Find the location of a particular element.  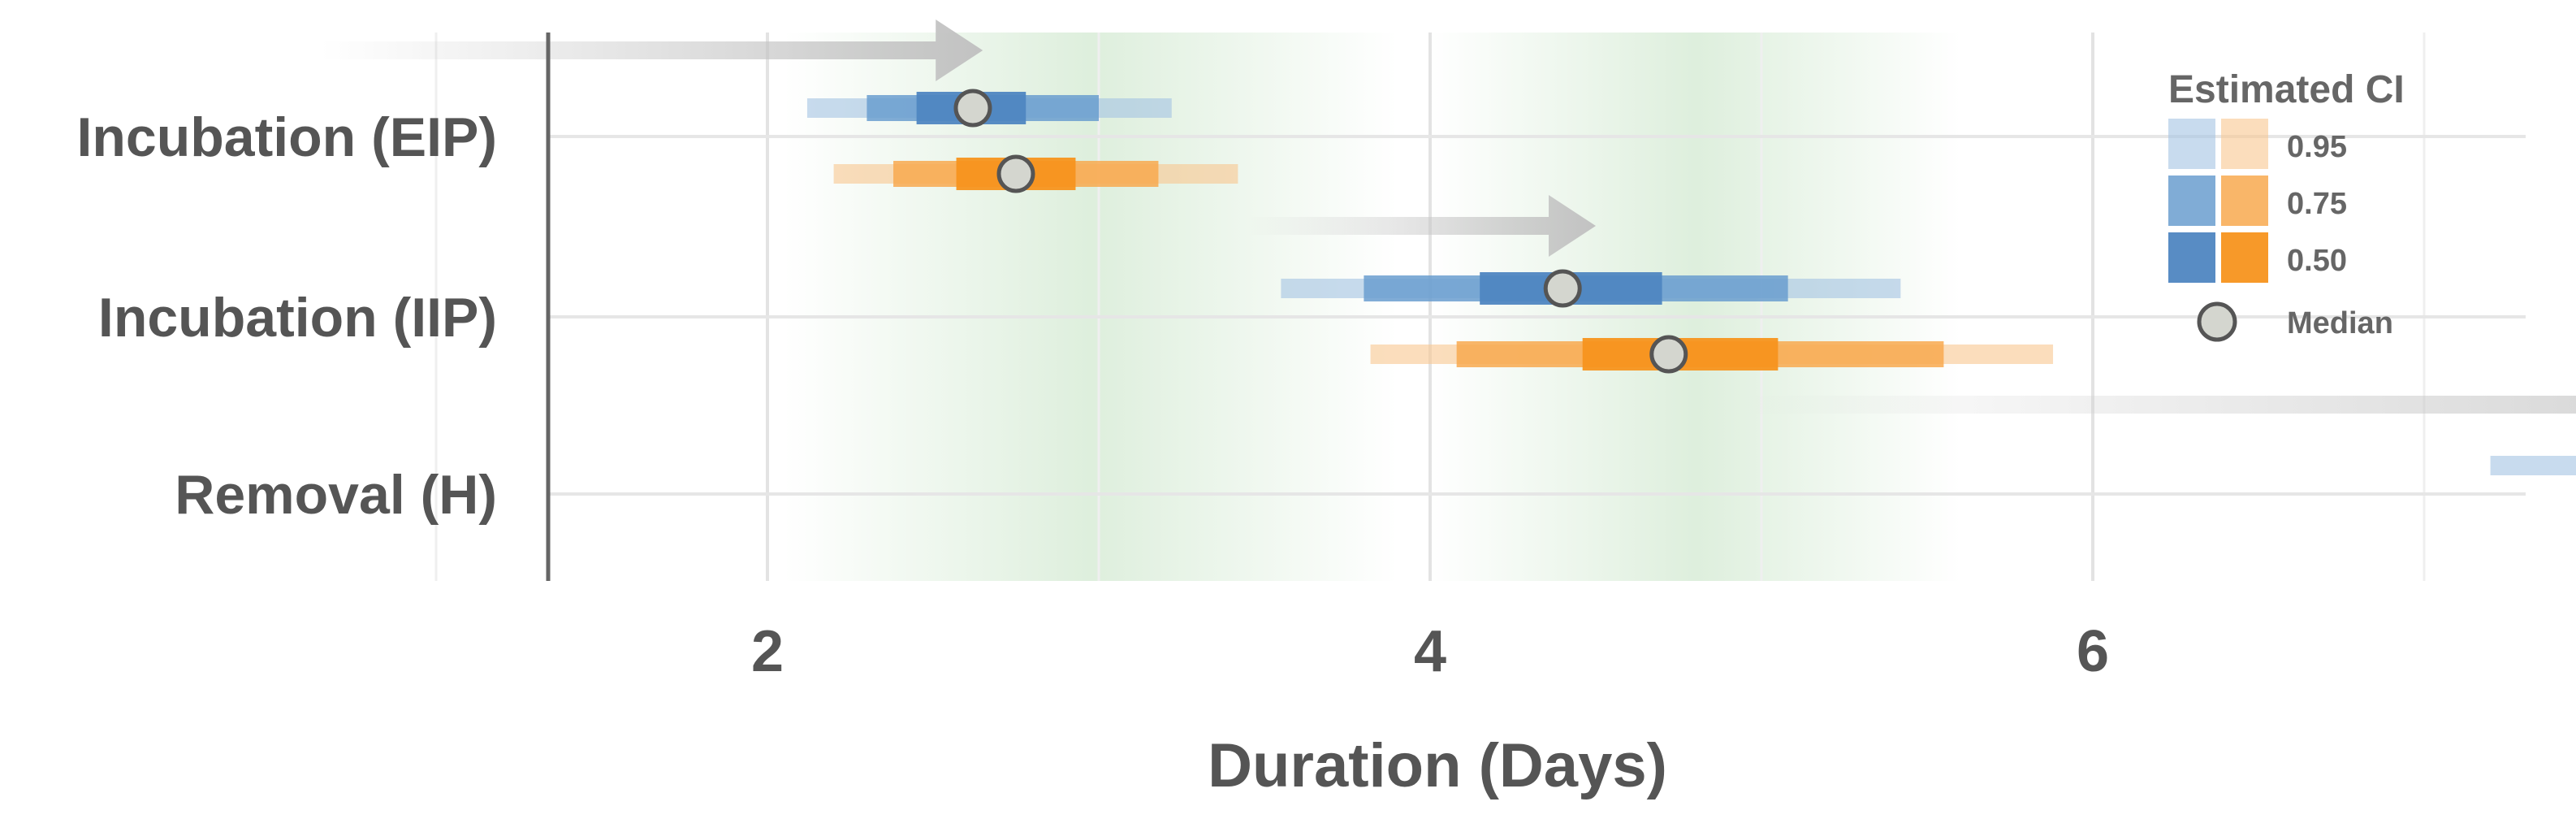

x-tick-label-1: 4 is located at coordinates (1430, 652).